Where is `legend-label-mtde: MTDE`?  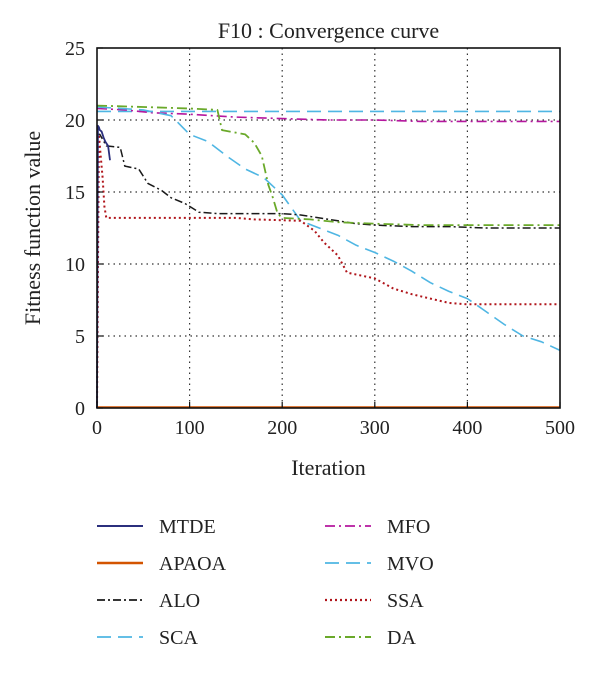
legend-label-mtde: MTDE is located at coordinates (187, 527).